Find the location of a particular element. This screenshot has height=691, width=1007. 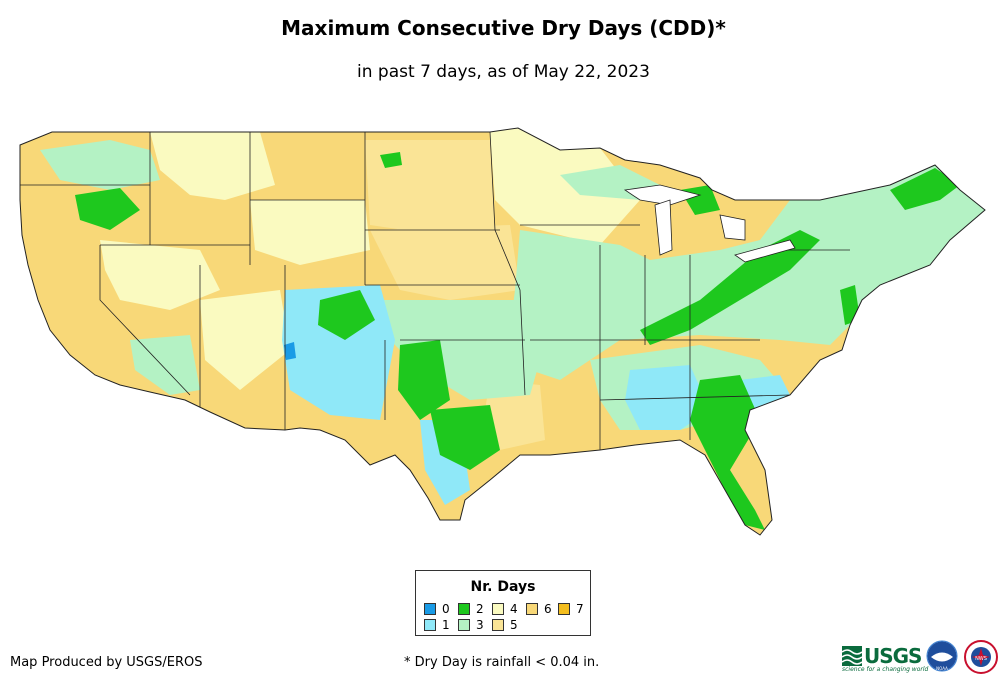

region-4-colorado-north is located at coordinates (310, 232).